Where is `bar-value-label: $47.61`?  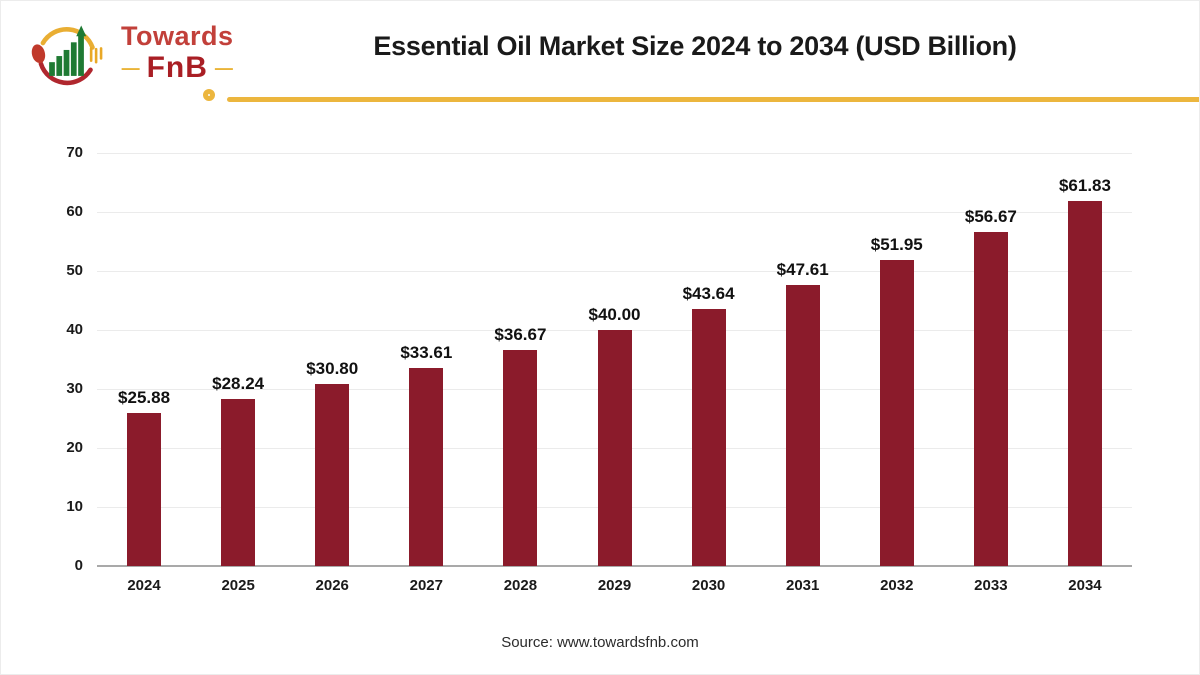
bar-value-label: $47.61 is located at coordinates (802, 270).